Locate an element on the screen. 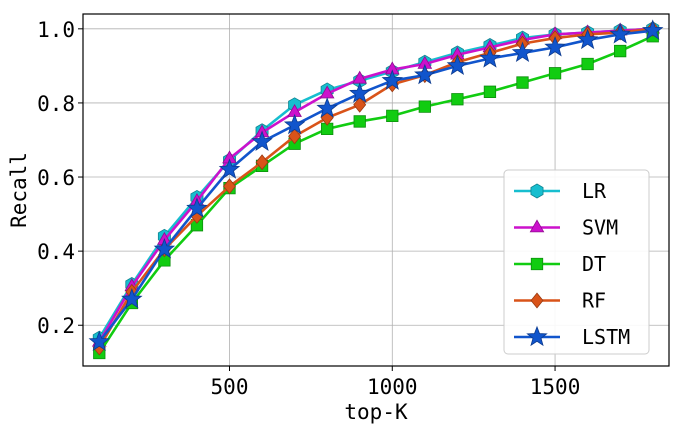  y-tick-label: 0.4 is located at coordinates (56, 252).